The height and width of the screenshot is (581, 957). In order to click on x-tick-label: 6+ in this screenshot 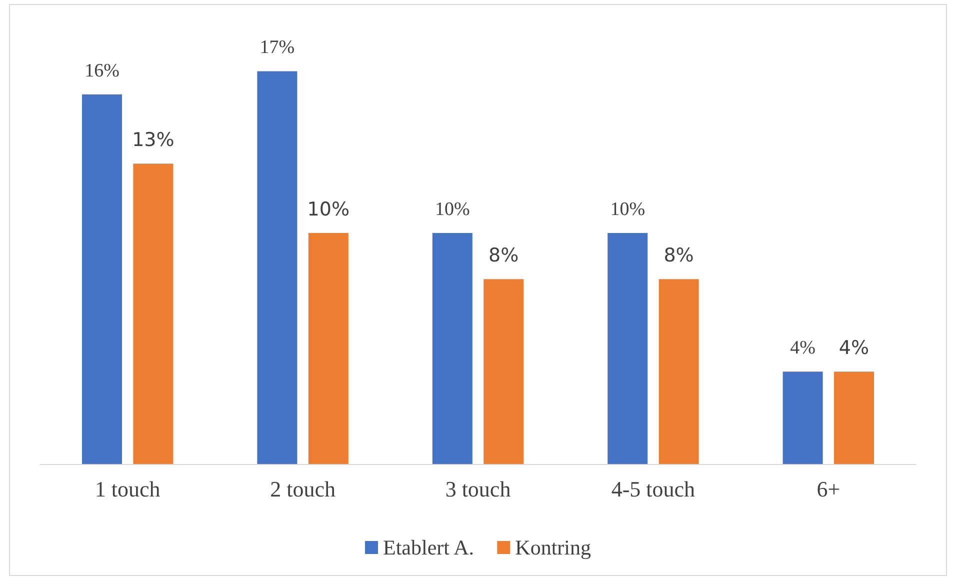, I will do `click(828, 489)`.